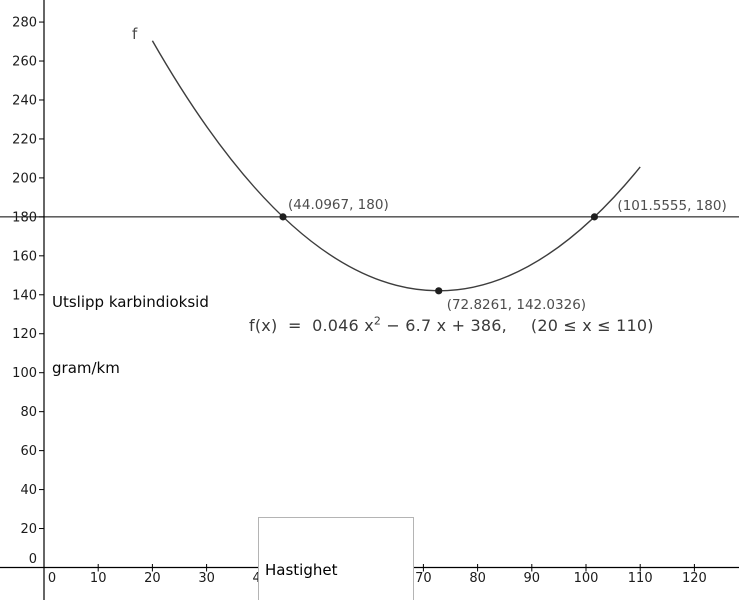  Describe the element at coordinates (477, 578) in the screenshot. I see `x-tick-label: 80` at that location.